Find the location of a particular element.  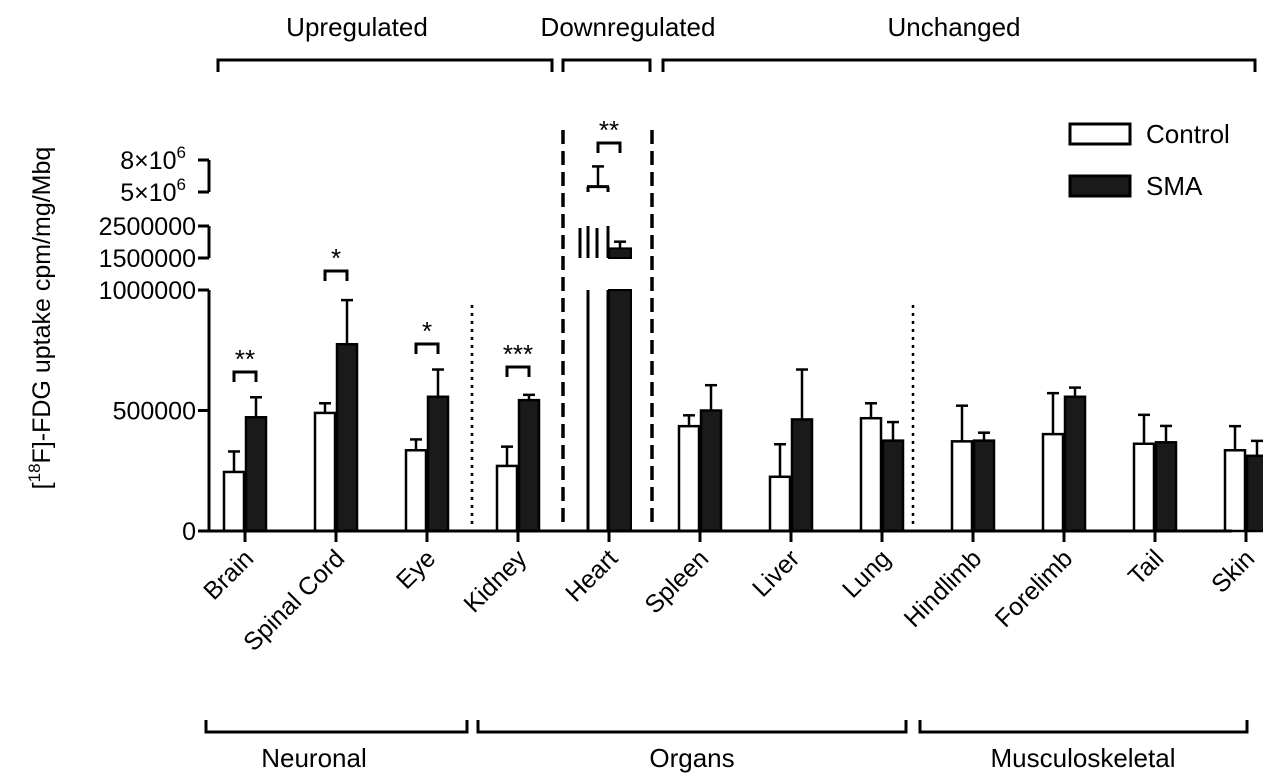

bar-sma-forelimb is located at coordinates (1075, 464).